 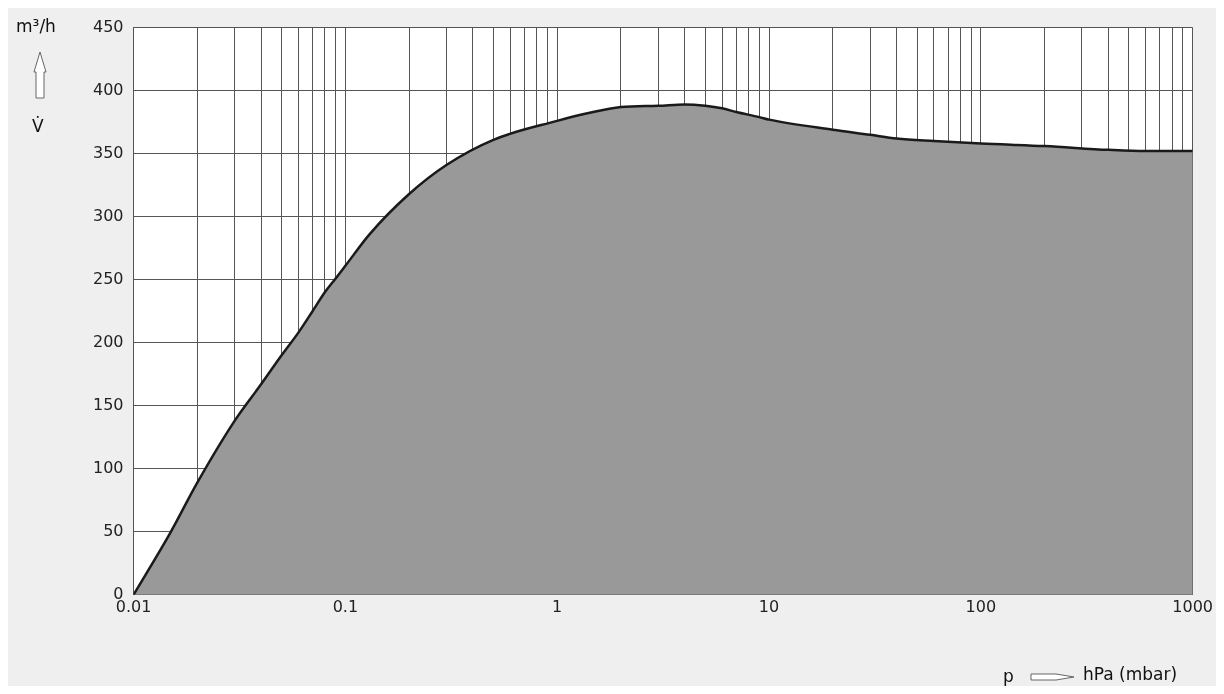 I want to click on y-tick-label: 200, so click(x=108, y=341).